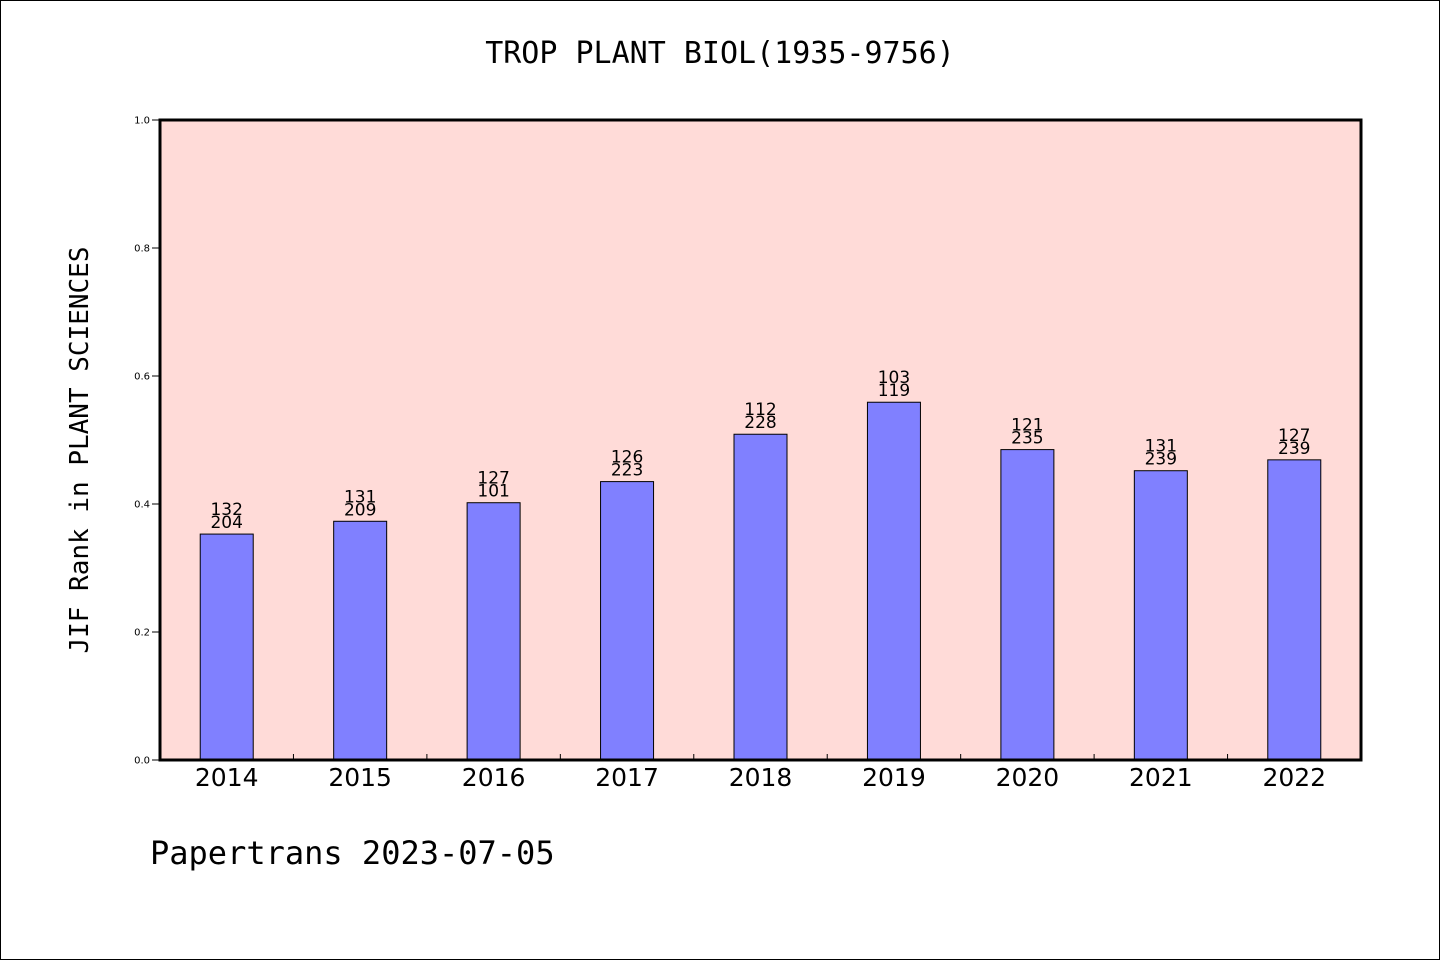 The image size is (1440, 960). I want to click on x-tick-label: 2014, so click(227, 777).